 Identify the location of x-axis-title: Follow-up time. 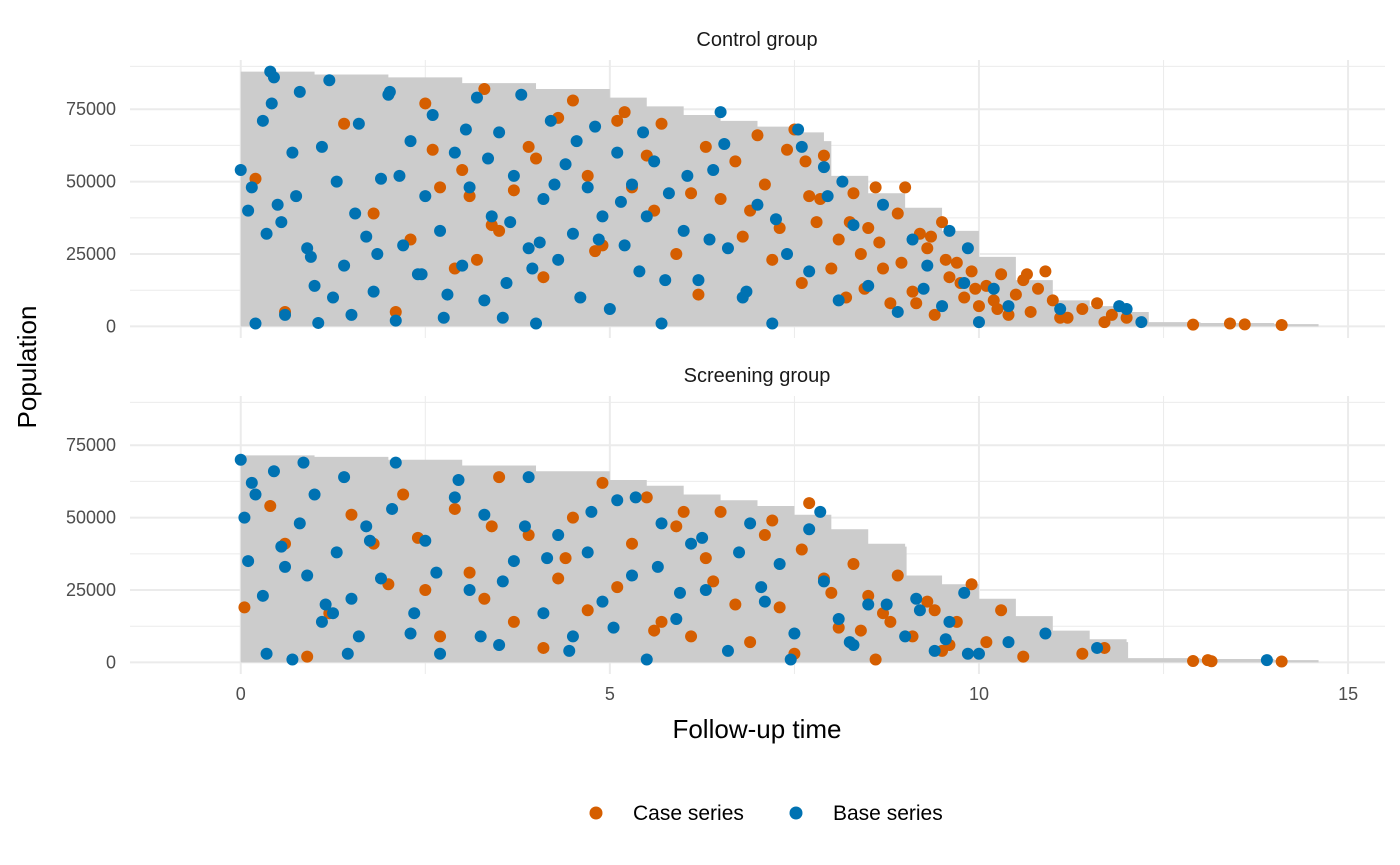
(756, 729).